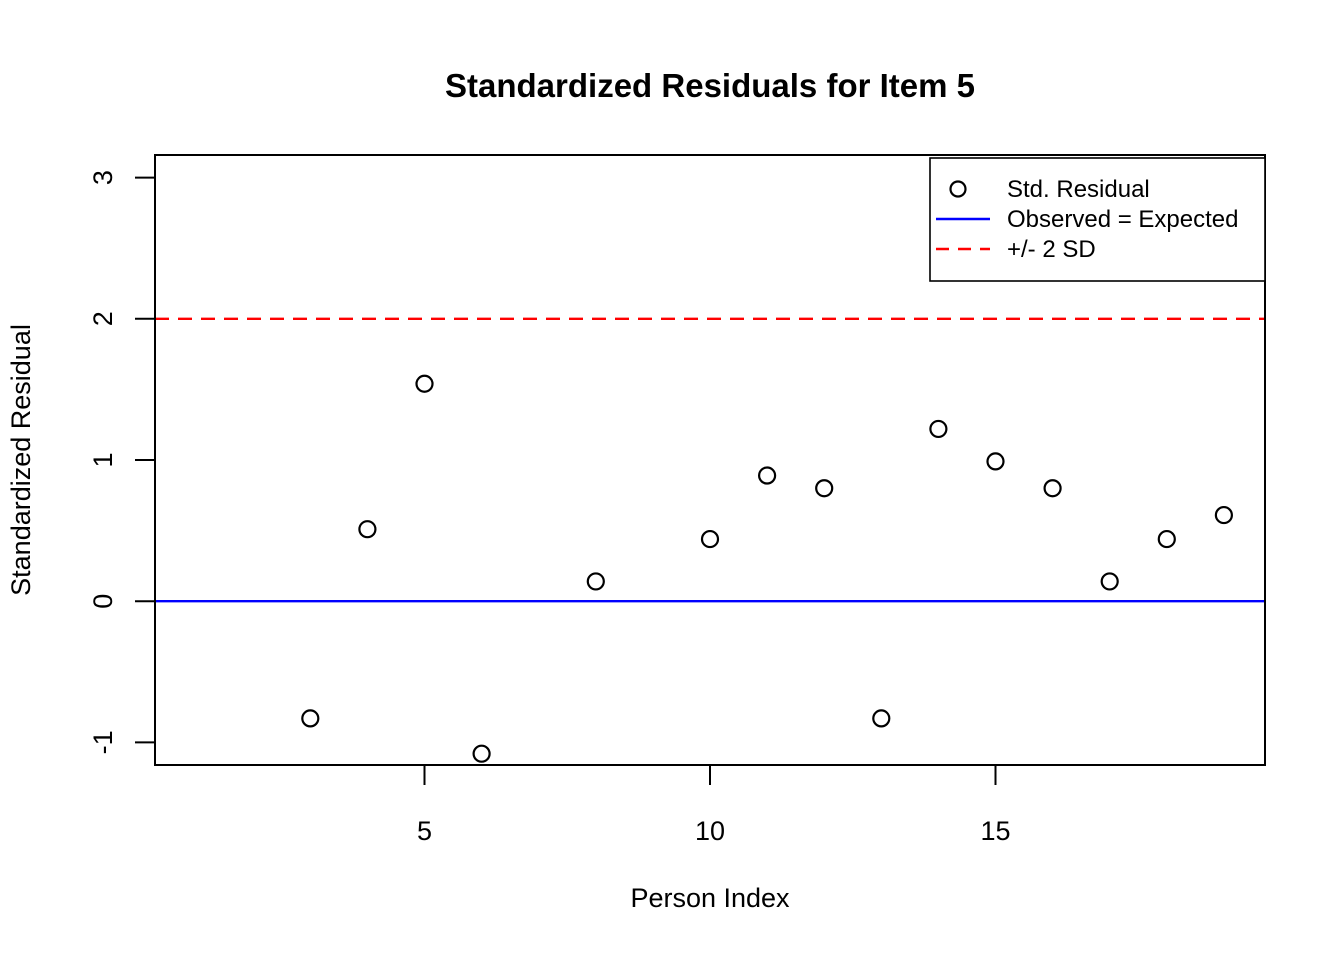 This screenshot has width=1344, height=960. I want to click on x-tick-label: 15, so click(995, 831).